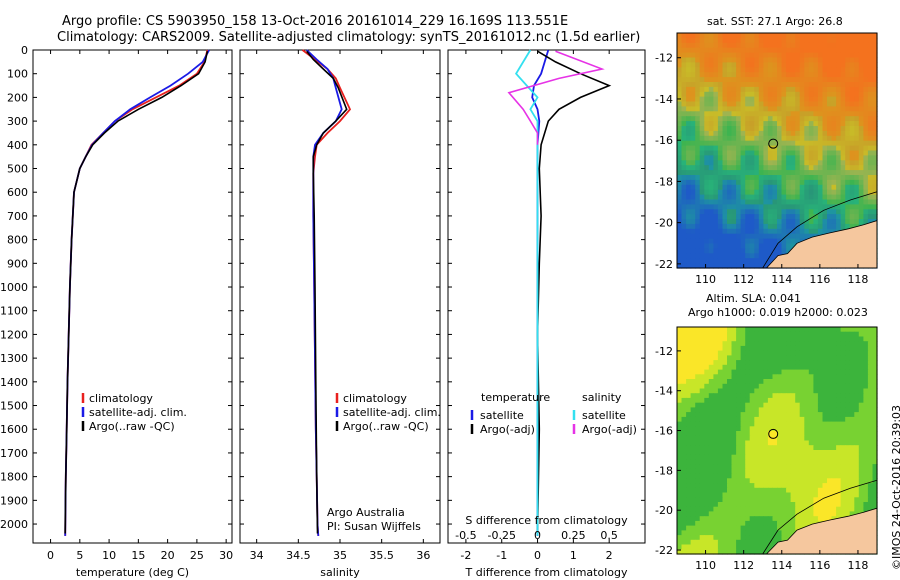 This screenshot has width=900, height=580. I want to click on diff-legend-salinity-title: salinity, so click(602, 397).